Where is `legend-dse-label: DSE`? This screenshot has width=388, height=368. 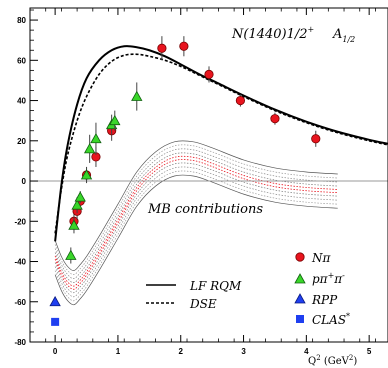 legend-dse-label: DSE is located at coordinates (203, 304).